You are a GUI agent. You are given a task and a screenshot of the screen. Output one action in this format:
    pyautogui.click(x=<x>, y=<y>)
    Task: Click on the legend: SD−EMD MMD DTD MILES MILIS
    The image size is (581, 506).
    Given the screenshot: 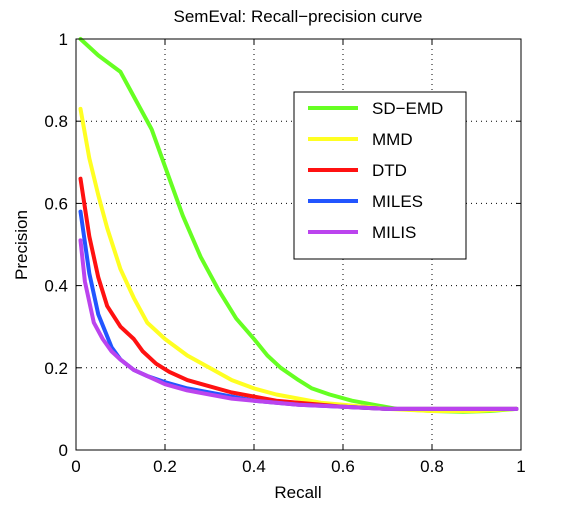 What is the action you would take?
    pyautogui.click(x=380, y=175)
    